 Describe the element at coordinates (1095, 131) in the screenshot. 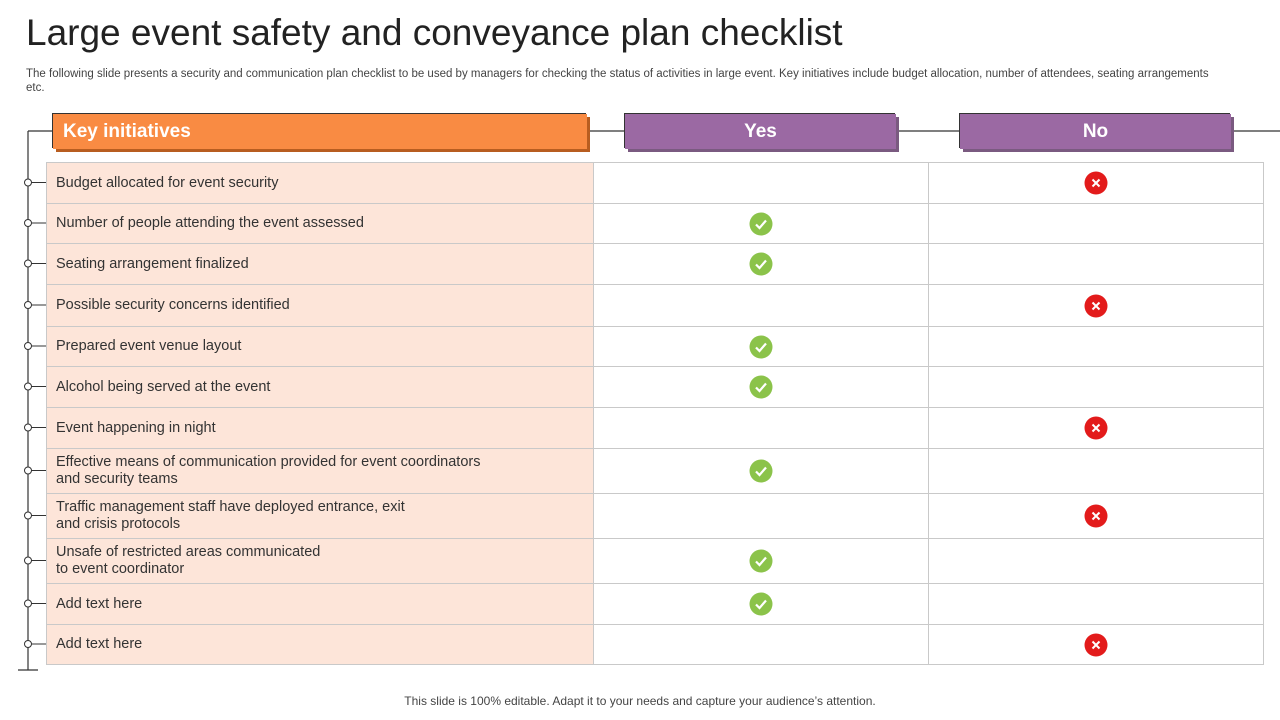

I see `header-cell: No` at that location.